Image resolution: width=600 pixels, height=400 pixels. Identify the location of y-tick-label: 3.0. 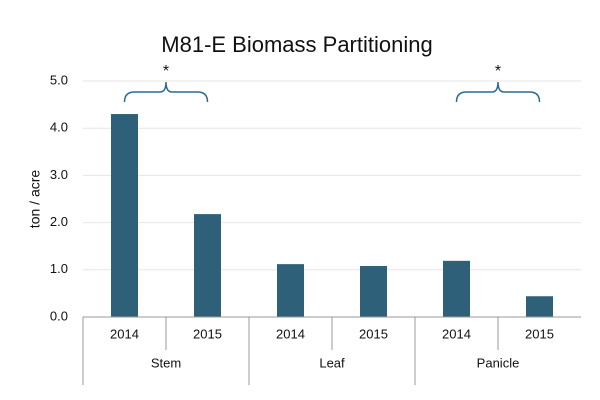
(59, 174).